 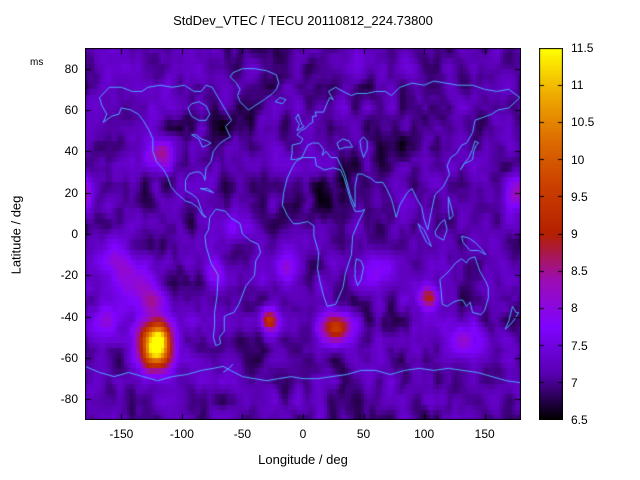 What do you see at coordinates (574, 234) in the screenshot?
I see `colorbar-tick-label: 9` at bounding box center [574, 234].